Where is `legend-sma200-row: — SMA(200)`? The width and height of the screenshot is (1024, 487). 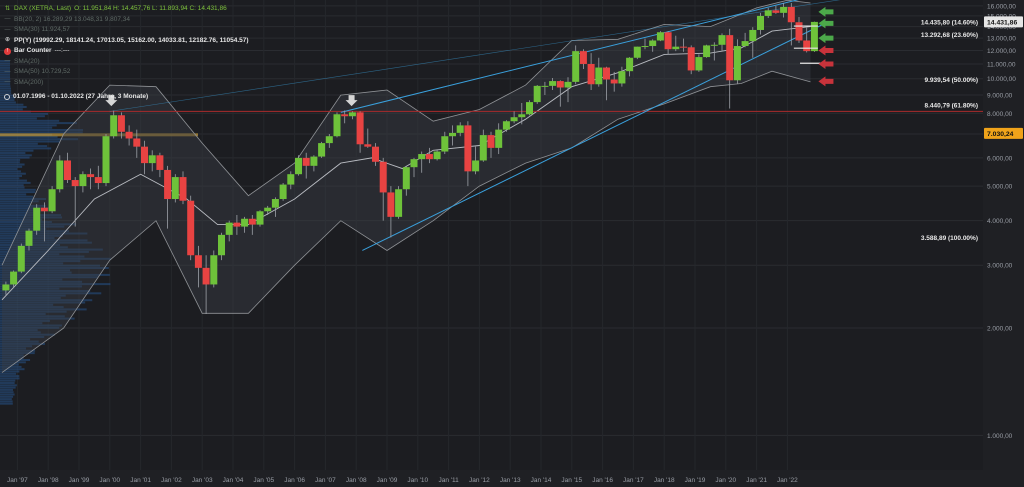 legend-sma200-row: — SMA(200) is located at coordinates (126, 83).